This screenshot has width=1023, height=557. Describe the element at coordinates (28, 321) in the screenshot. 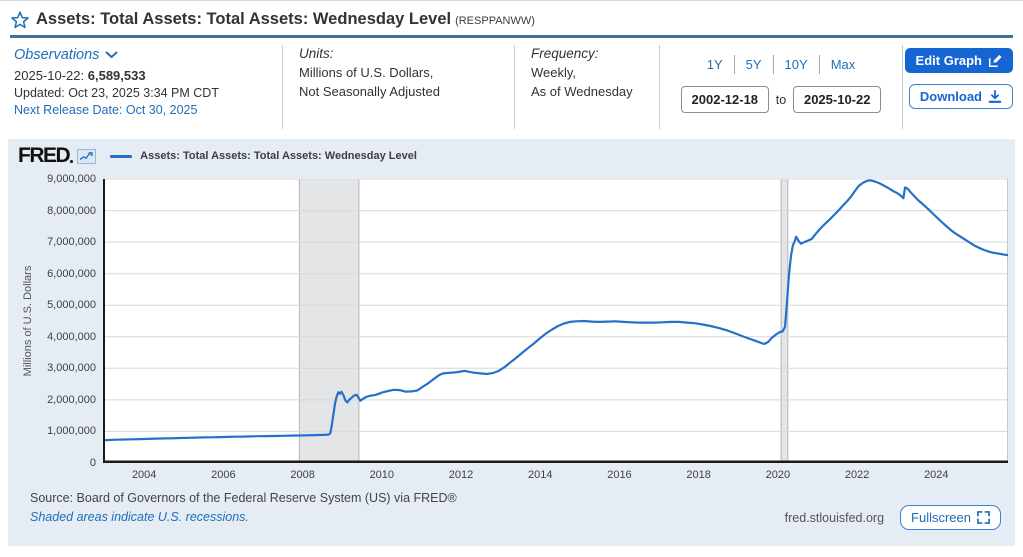

I see `y-axis-title: Millions of U.S. Dollars` at that location.